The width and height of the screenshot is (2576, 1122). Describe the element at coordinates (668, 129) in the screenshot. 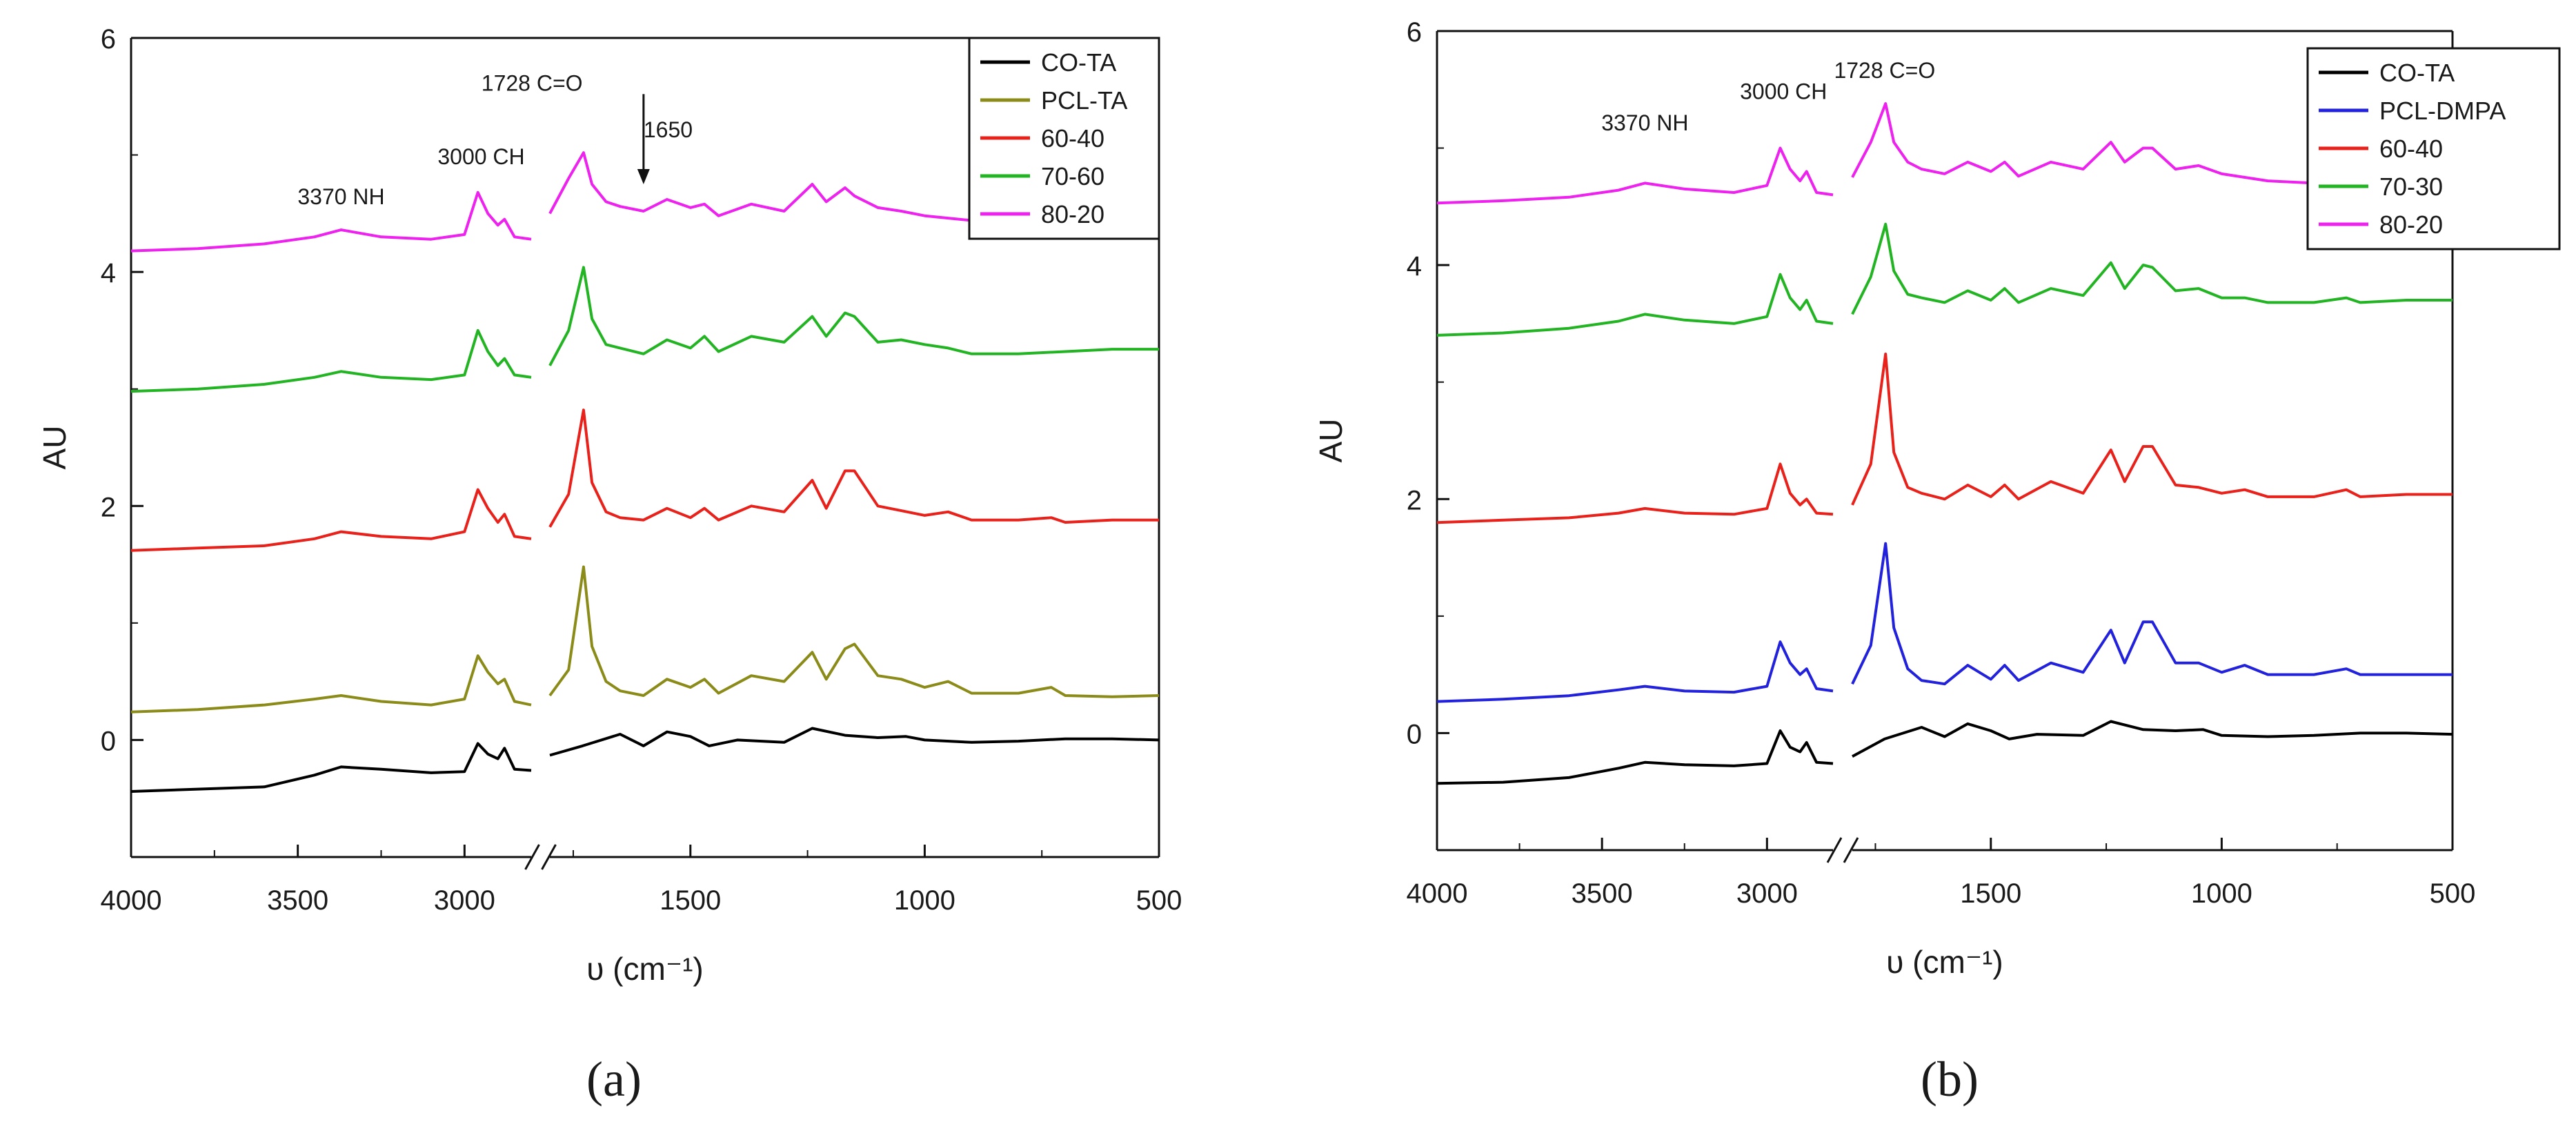

I see `peak-annotation: 1650` at that location.